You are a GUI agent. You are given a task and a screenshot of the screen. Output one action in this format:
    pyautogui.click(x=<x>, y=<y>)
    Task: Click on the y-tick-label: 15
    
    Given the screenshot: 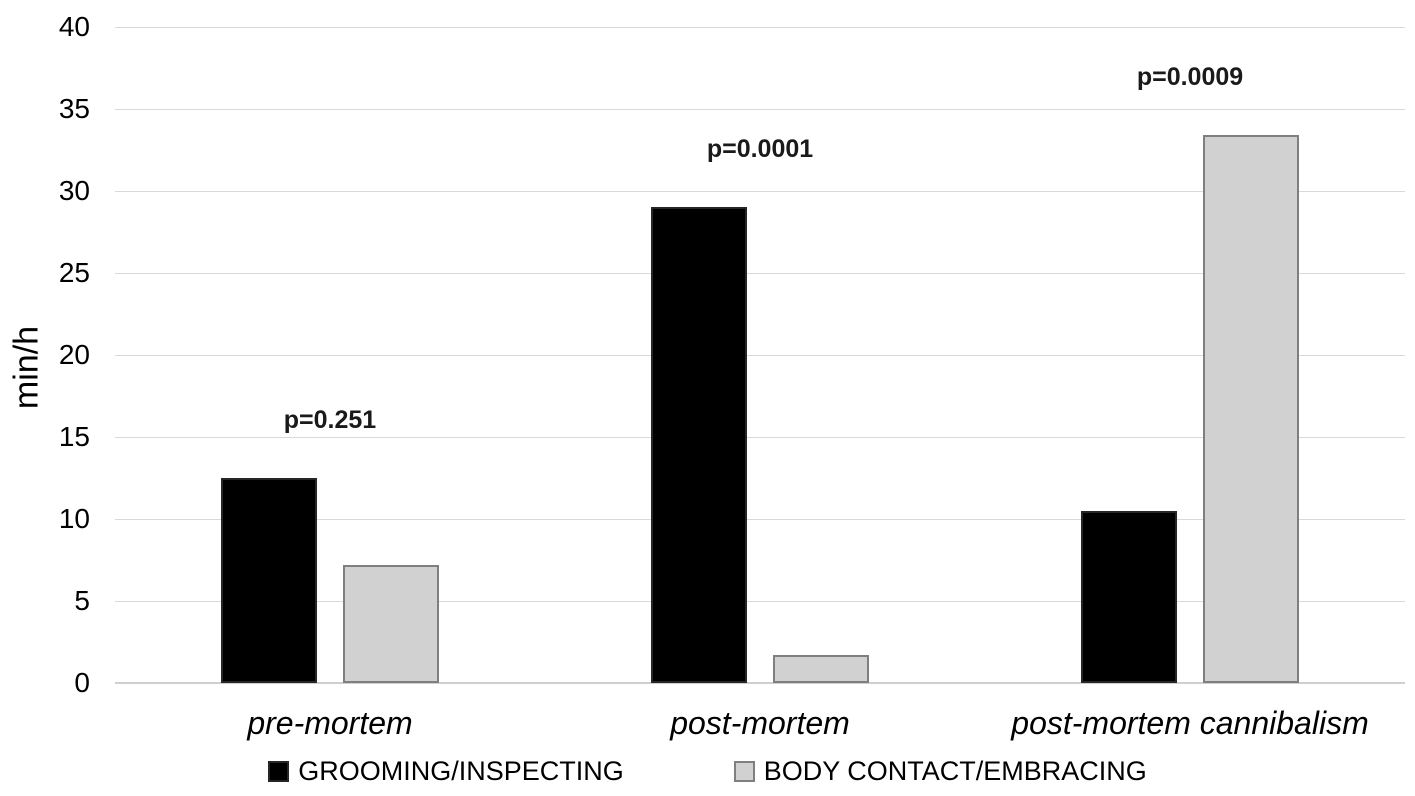 What is the action you would take?
    pyautogui.click(x=74, y=436)
    